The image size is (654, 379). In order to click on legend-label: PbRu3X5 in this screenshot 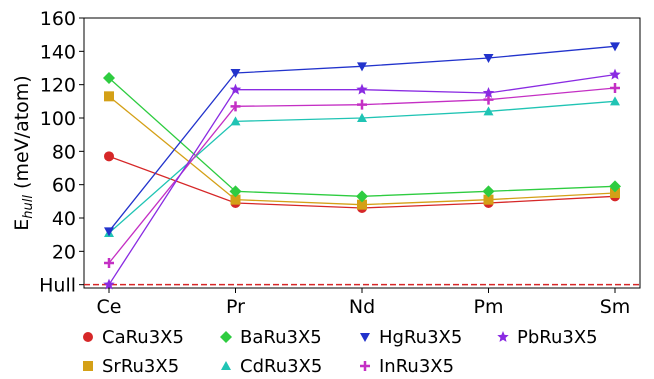, I will do `click(557, 337)`.